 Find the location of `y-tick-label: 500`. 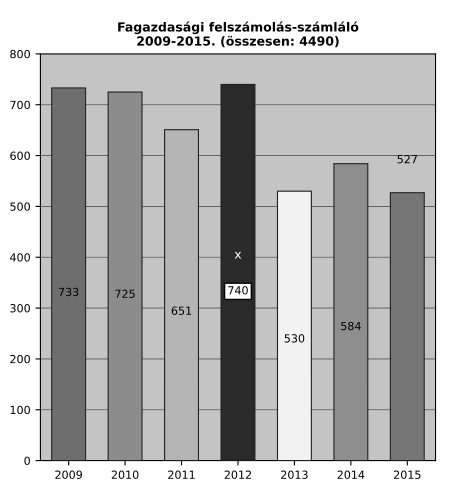

y-tick-label: 500 is located at coordinates (20, 206).